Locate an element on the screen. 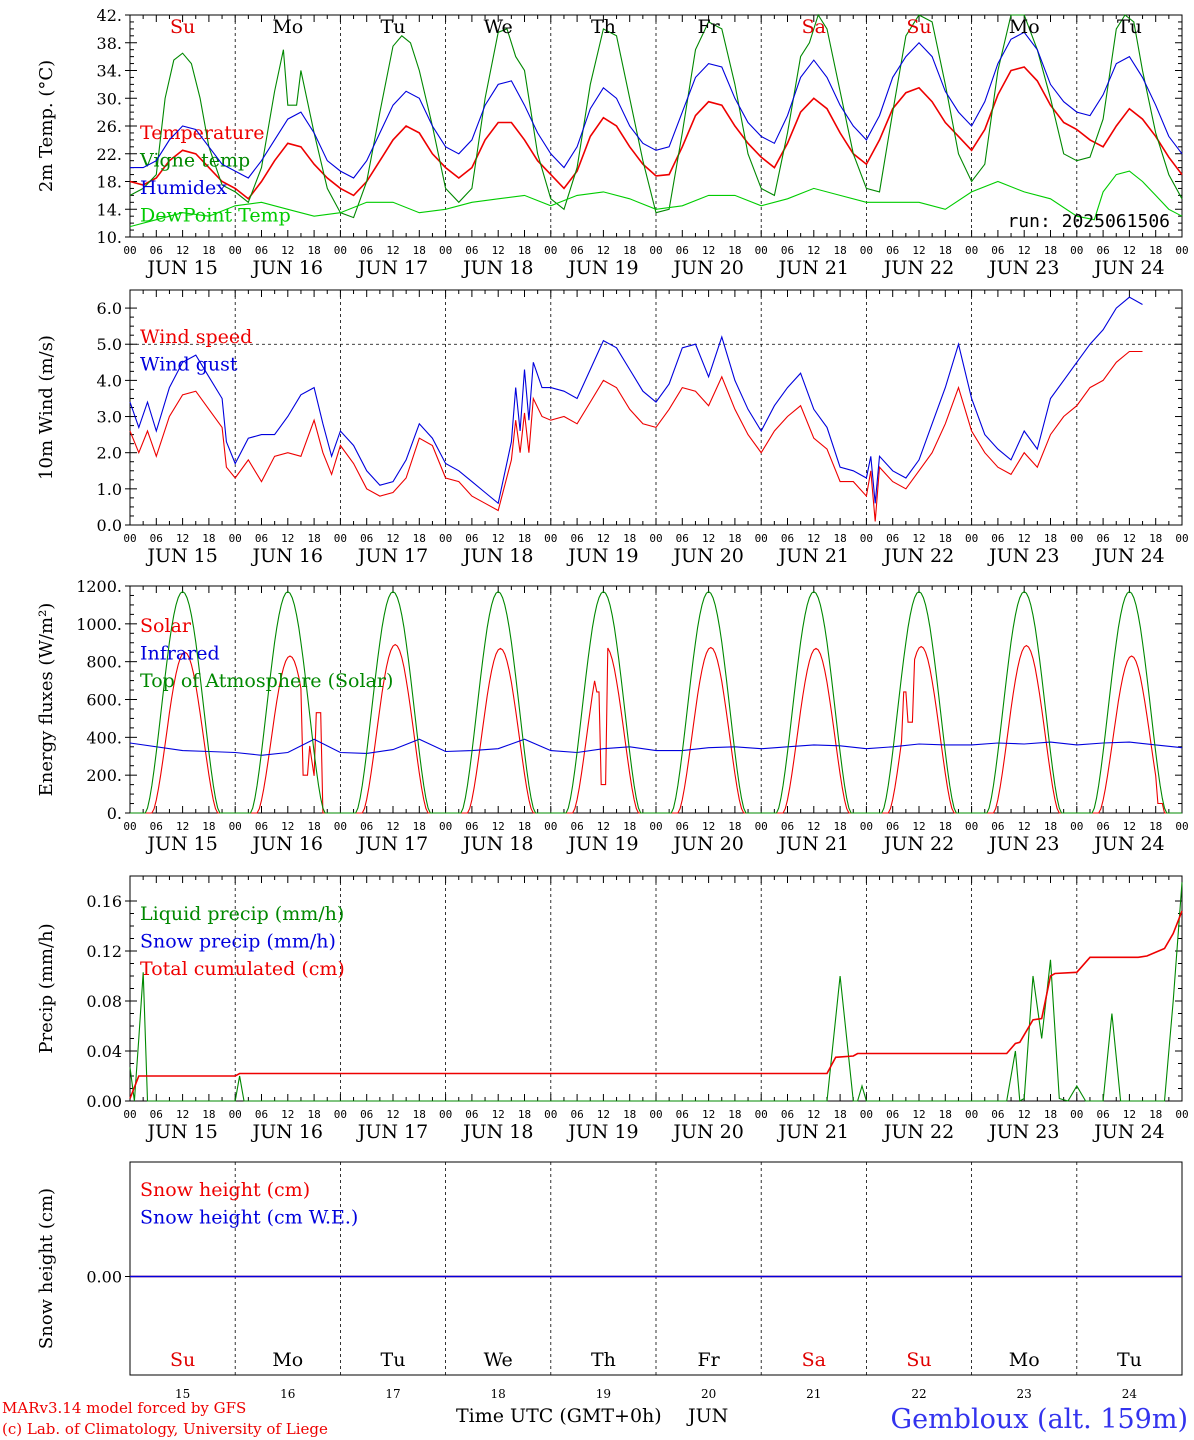 This screenshot has height=1440, width=1194. y-tick-label: 0.08 is located at coordinates (104, 1001).